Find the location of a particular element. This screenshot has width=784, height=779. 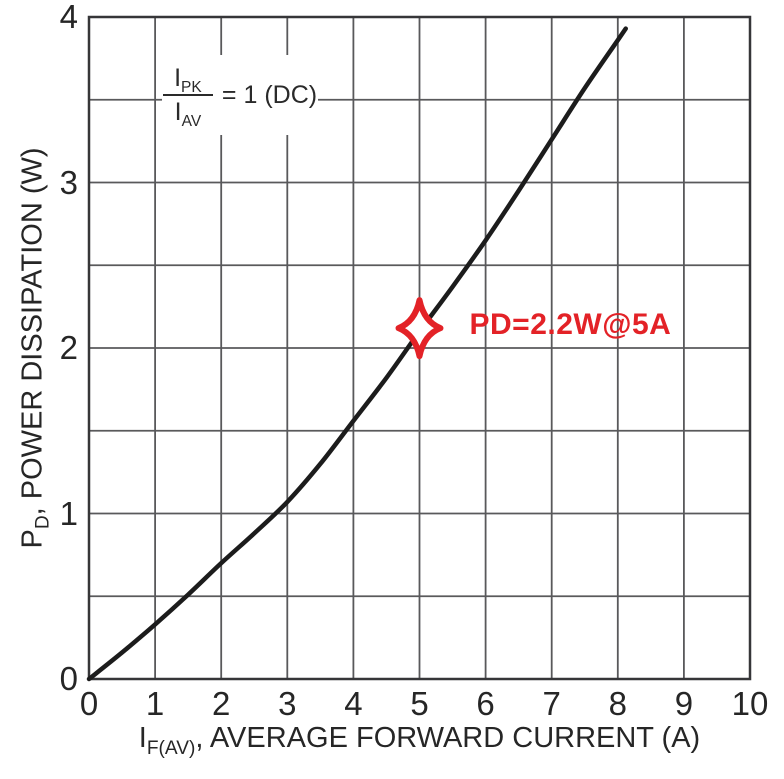

condition-annotation: IPK IAV = 1 (DC) is located at coordinates (240, 95).